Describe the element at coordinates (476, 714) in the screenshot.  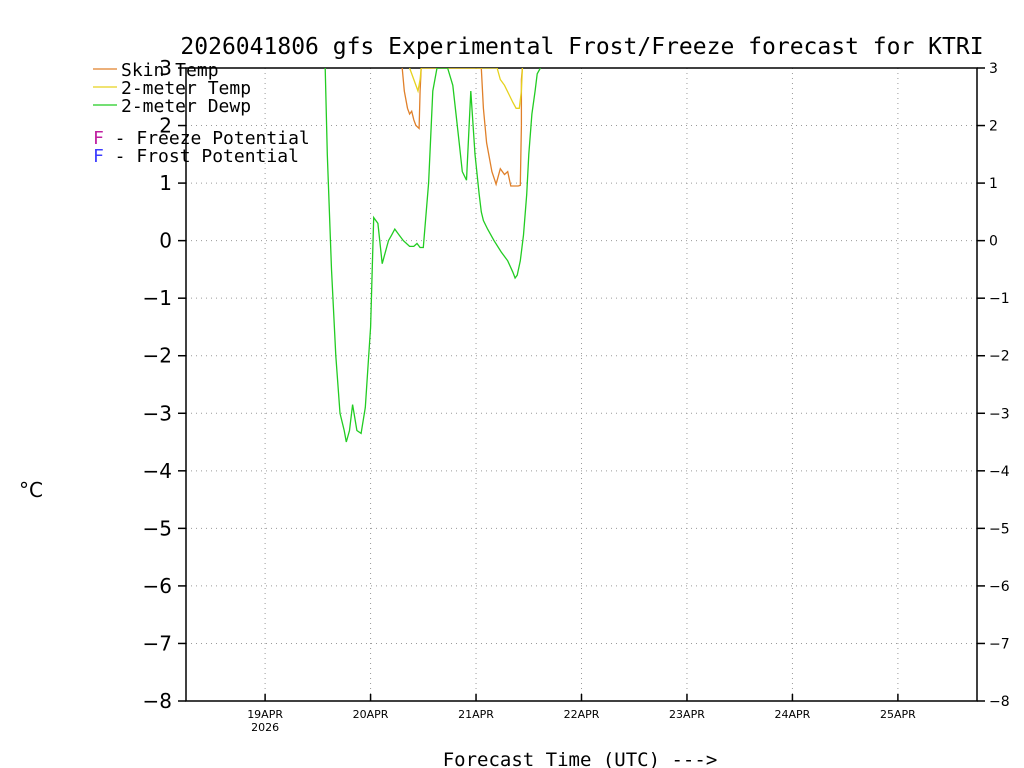
I see `x-tick-label: 21APR` at that location.